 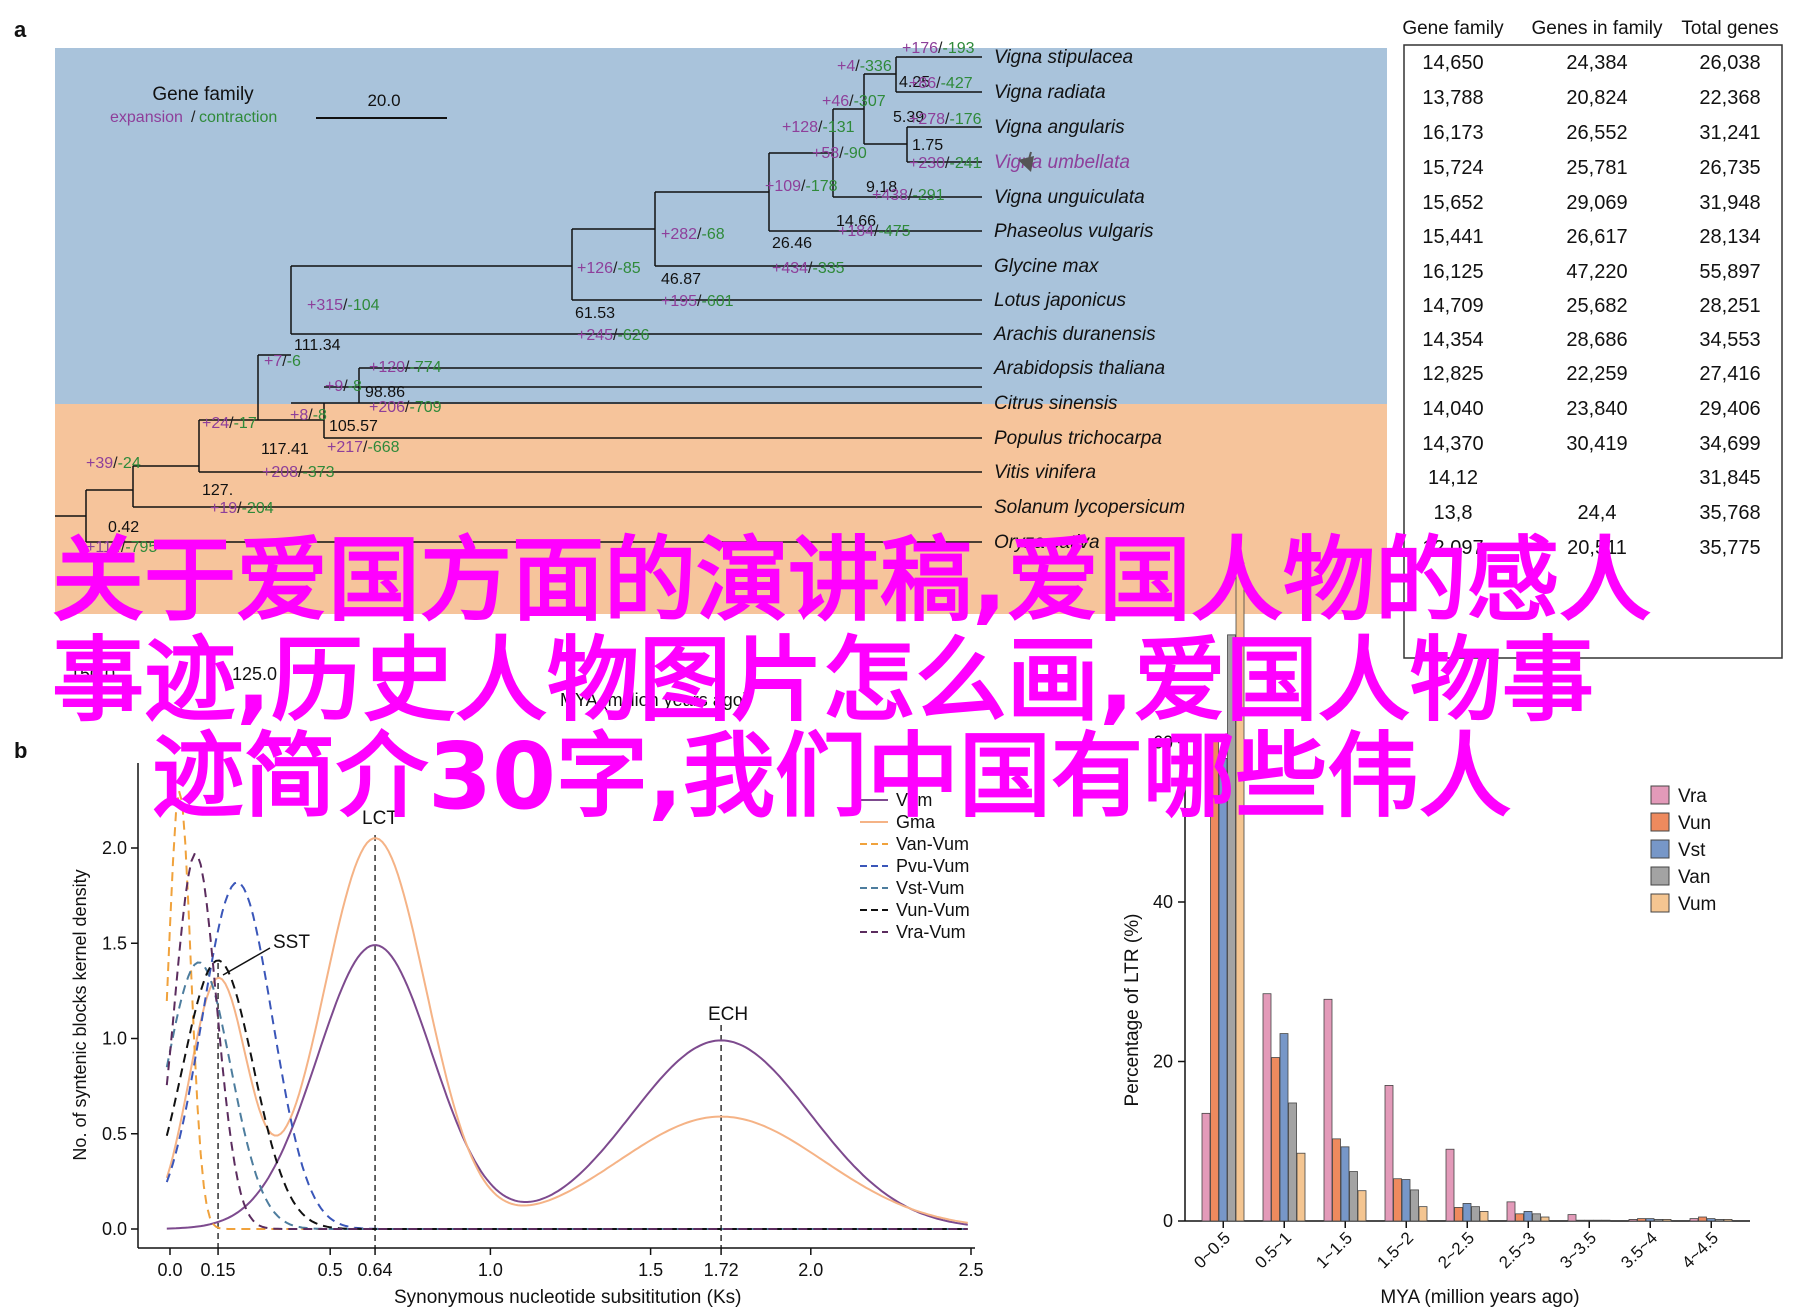 What do you see at coordinates (405, 367) in the screenshot?
I see `branch-change: +120/-774` at bounding box center [405, 367].